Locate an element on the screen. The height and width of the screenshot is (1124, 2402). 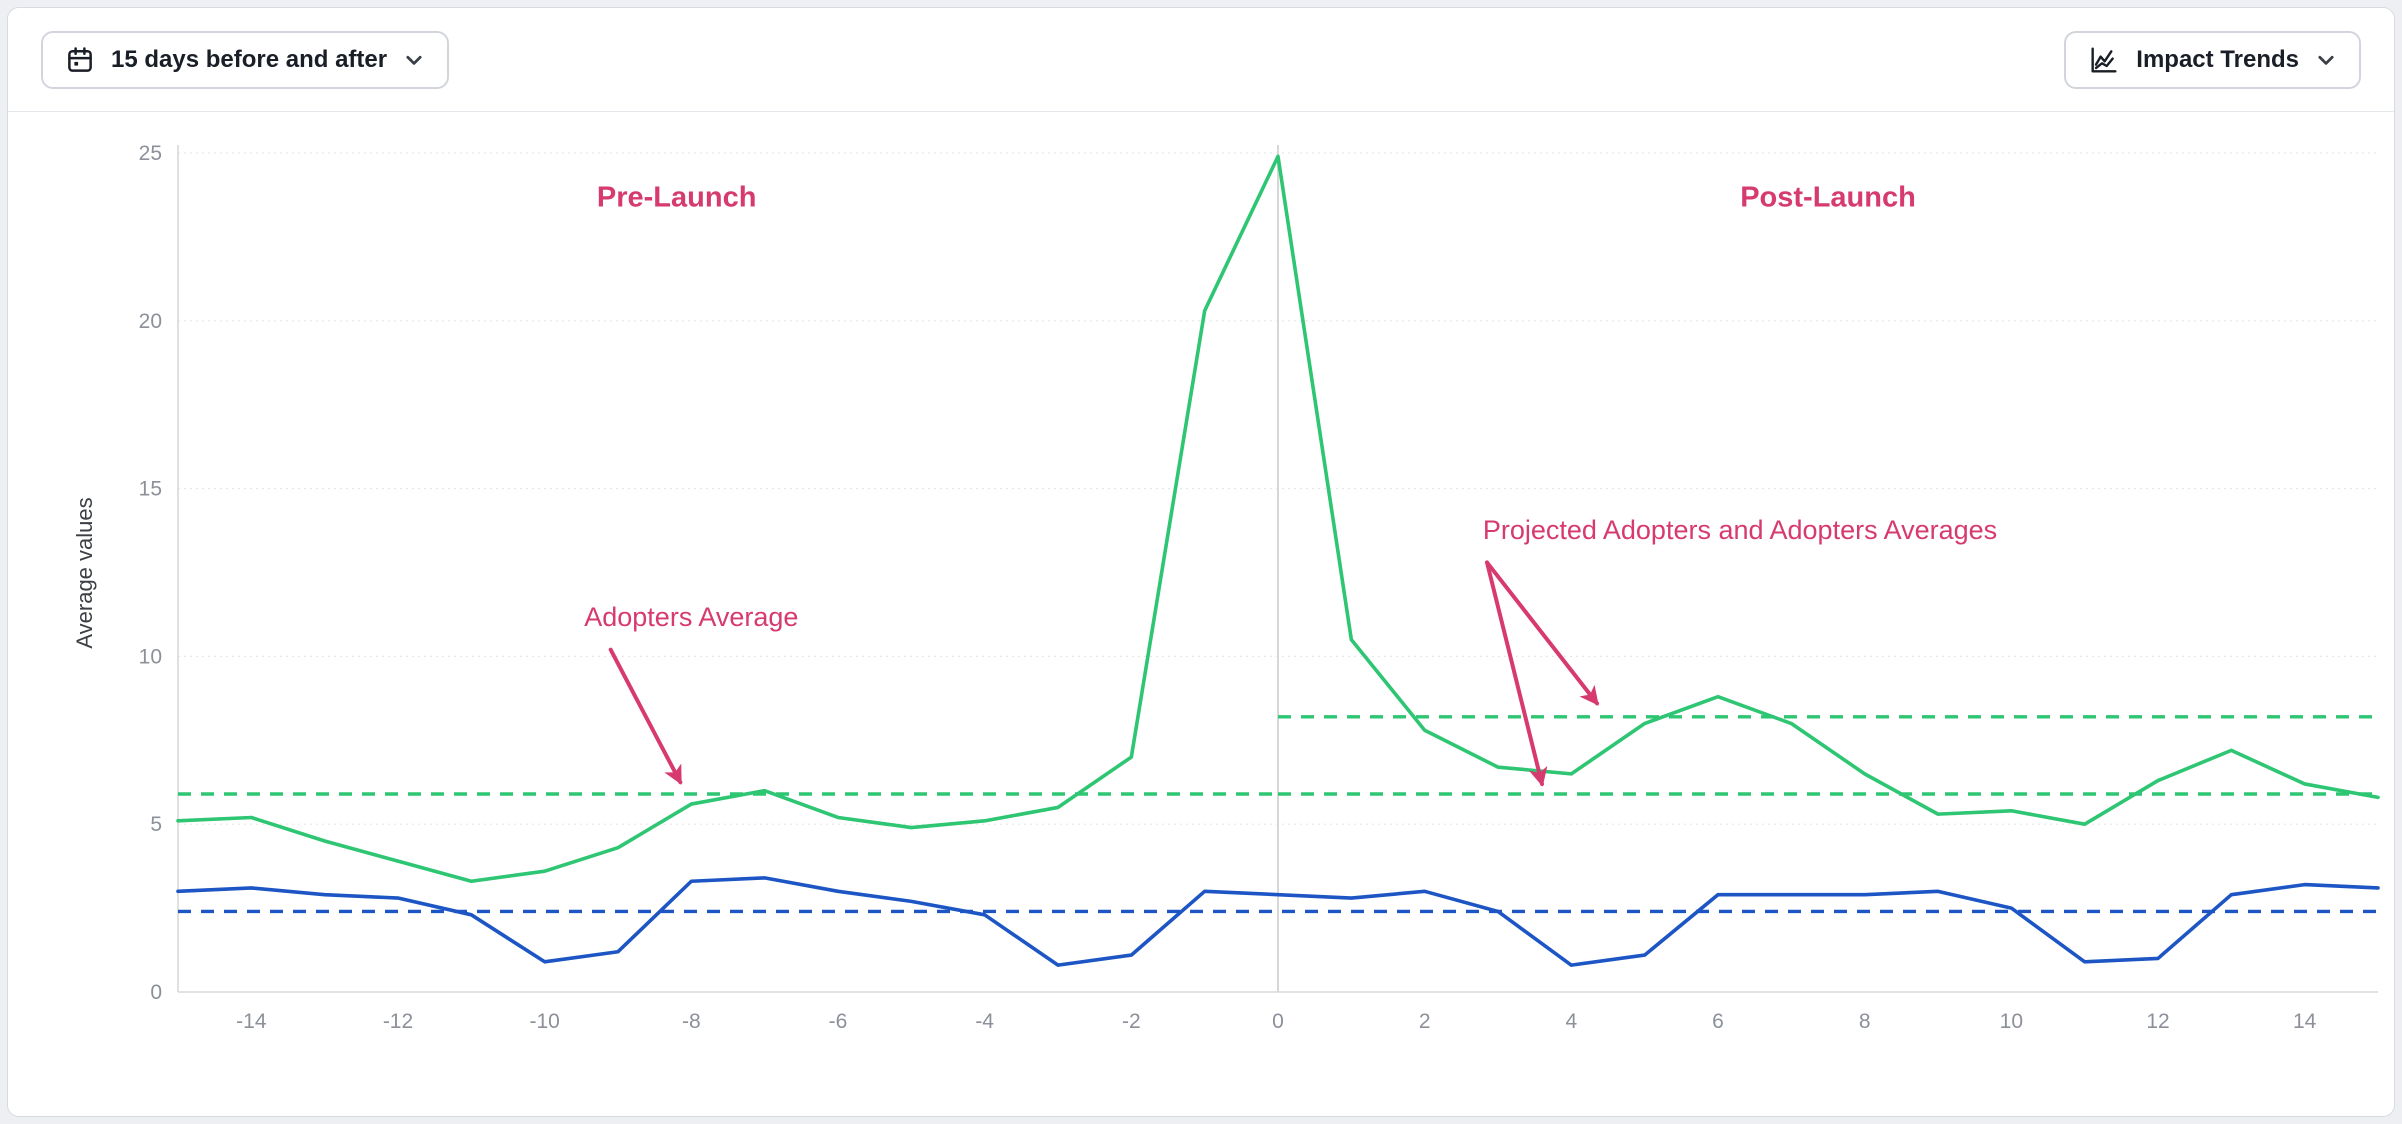
x-tick-label: -10 is located at coordinates (544, 1021).